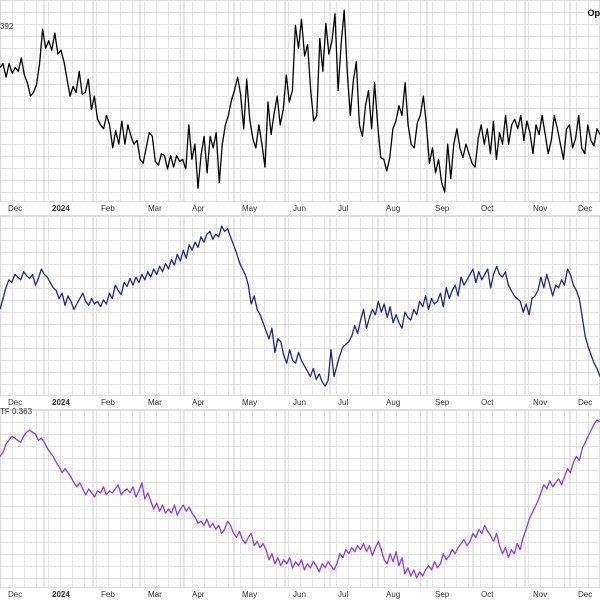 Image resolution: width=600 pixels, height=605 pixels. Describe the element at coordinates (594, 13) in the screenshot. I see `corner-label: Op` at that location.